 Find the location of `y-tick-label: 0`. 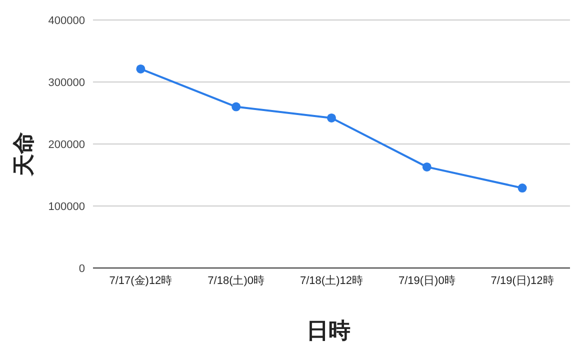

y-tick-label: 0 is located at coordinates (81, 269).